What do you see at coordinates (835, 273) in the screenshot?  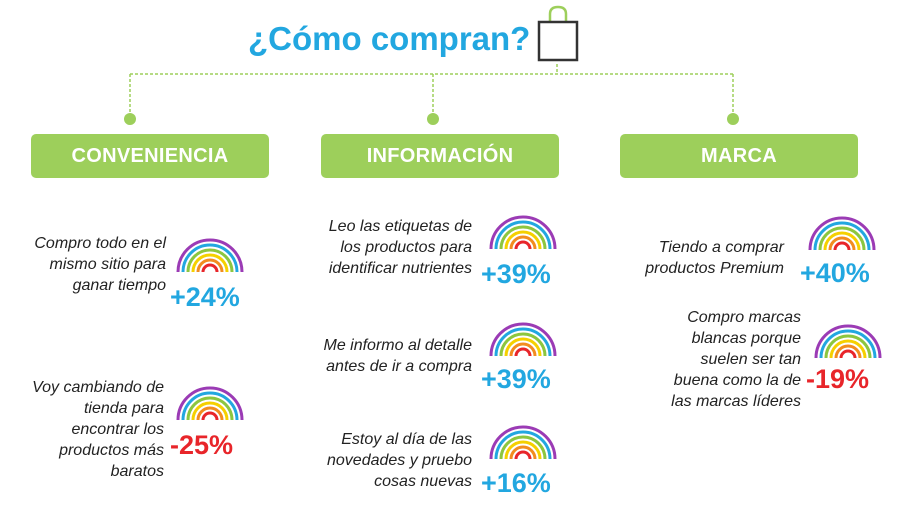 I see `value-marca-1: +40%` at bounding box center [835, 273].